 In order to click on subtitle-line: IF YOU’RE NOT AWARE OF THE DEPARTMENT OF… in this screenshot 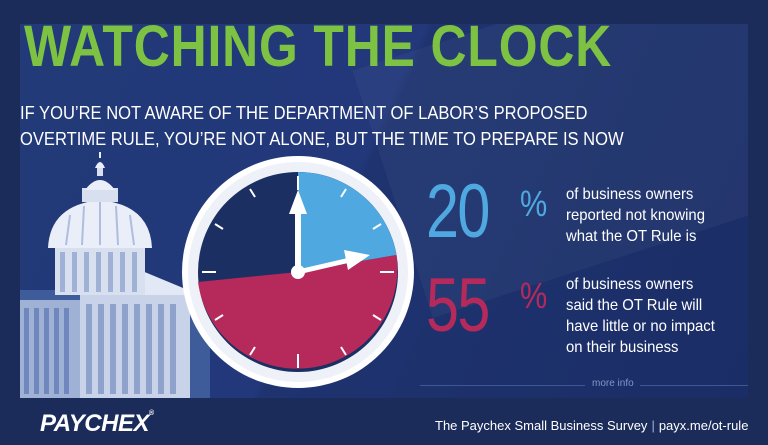, I will do `click(304, 113)`.